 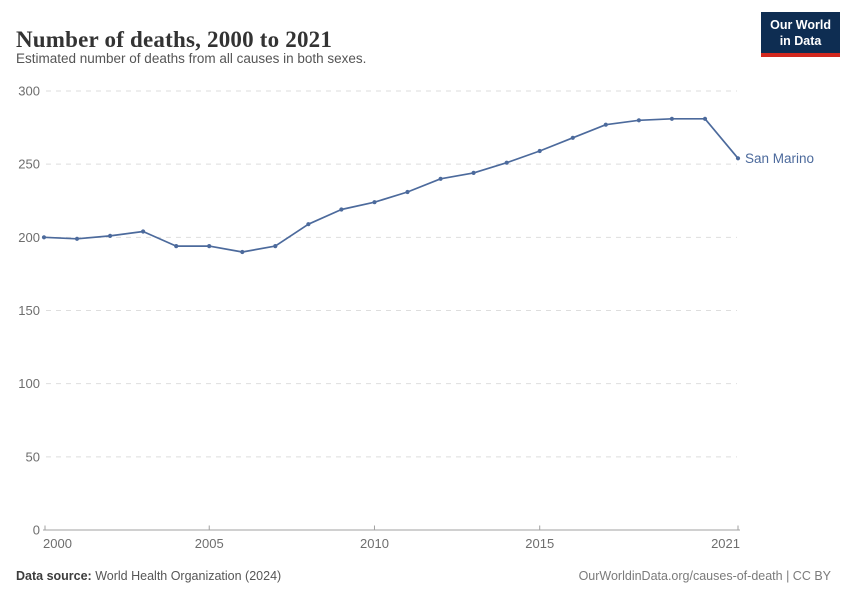 I want to click on y-axis-tick-label: 100, so click(x=29, y=383).